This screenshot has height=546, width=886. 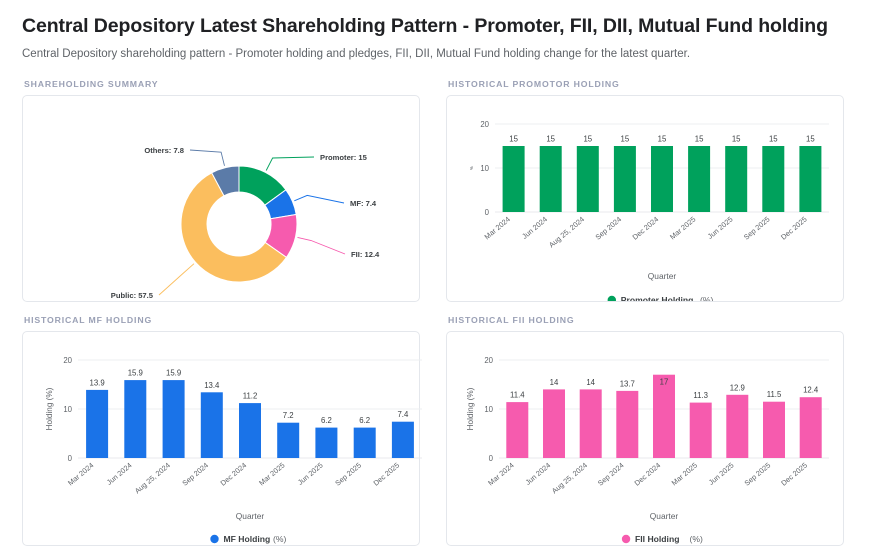 What do you see at coordinates (657, 539) in the screenshot?
I see `legend-label: FII Holding` at bounding box center [657, 539].